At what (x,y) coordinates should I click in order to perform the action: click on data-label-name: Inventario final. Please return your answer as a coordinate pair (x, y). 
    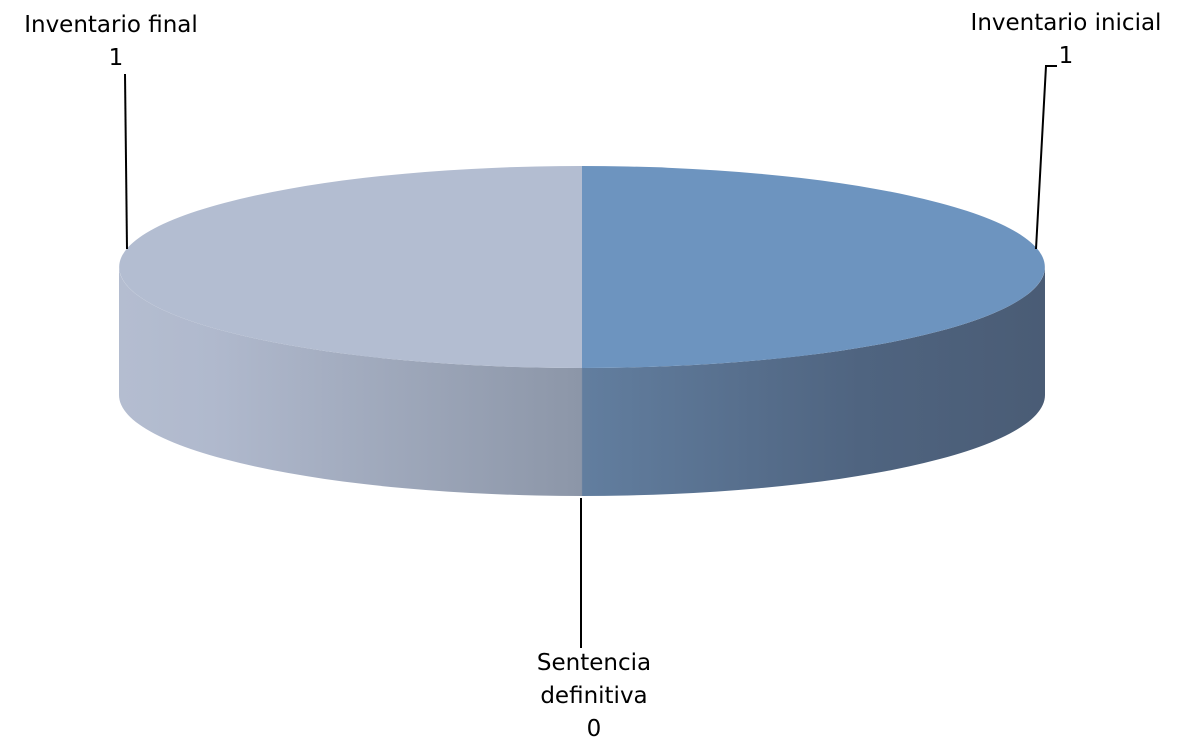
    Looking at the image, I should click on (111, 25).